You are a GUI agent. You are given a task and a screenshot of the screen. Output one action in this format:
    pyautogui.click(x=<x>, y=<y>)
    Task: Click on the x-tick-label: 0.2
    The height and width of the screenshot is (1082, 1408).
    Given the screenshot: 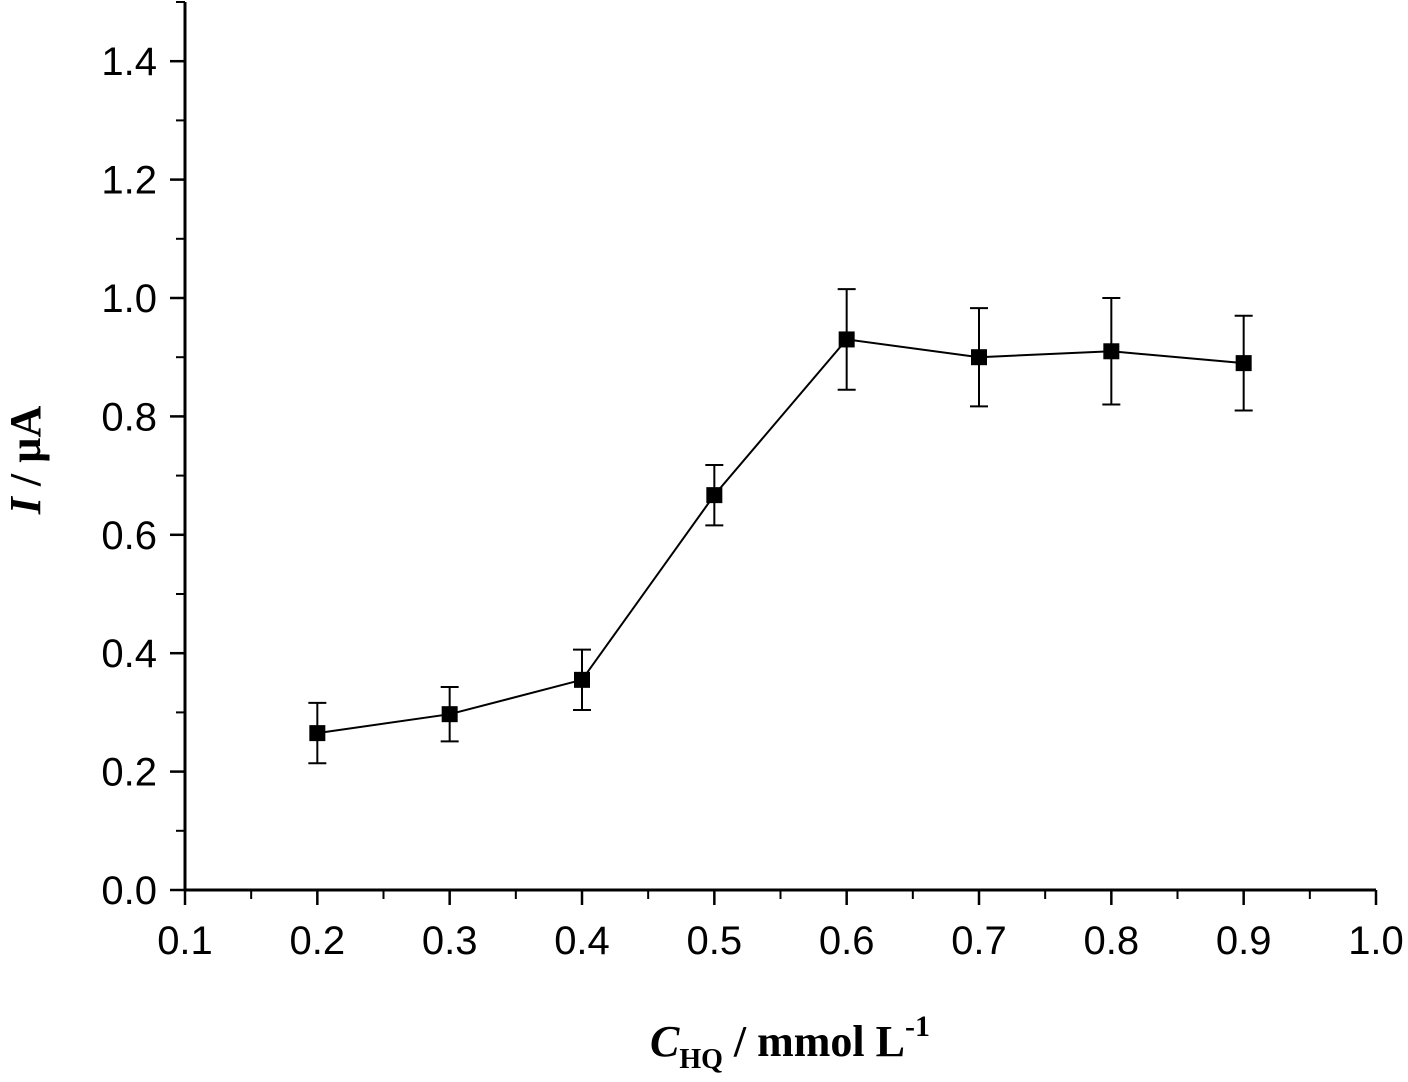 What is the action you would take?
    pyautogui.click(x=318, y=941)
    